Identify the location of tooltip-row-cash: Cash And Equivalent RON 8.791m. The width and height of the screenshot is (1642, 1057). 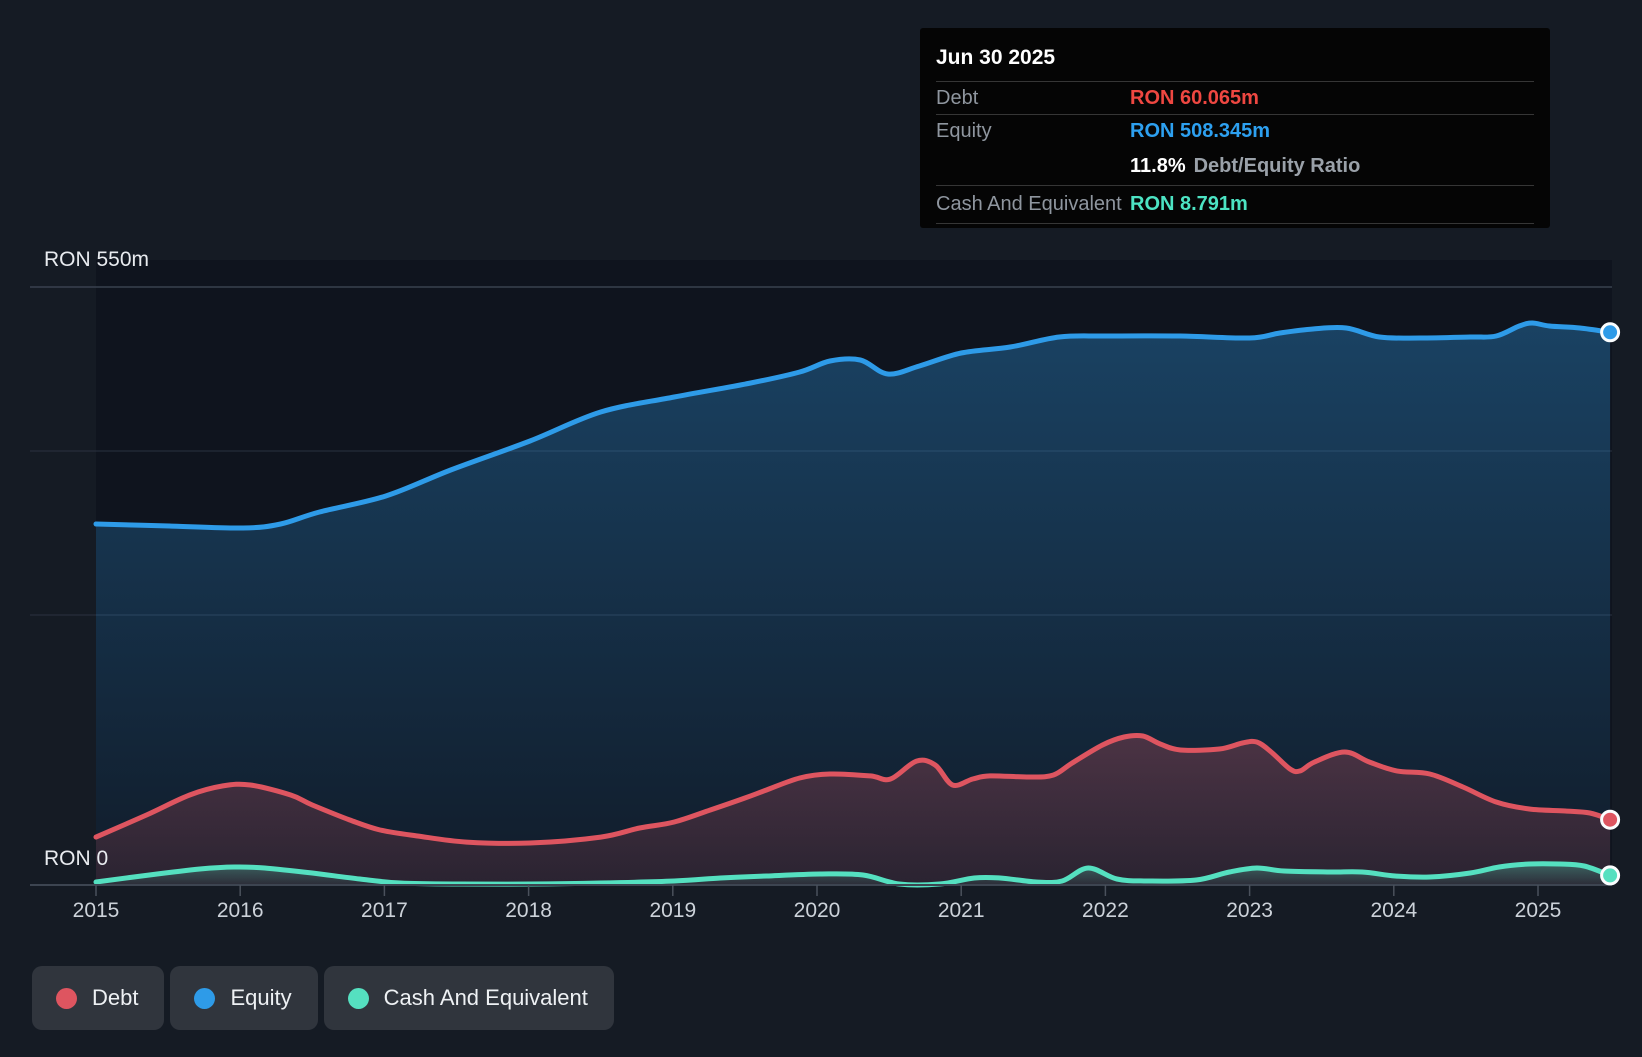
(1235, 205).